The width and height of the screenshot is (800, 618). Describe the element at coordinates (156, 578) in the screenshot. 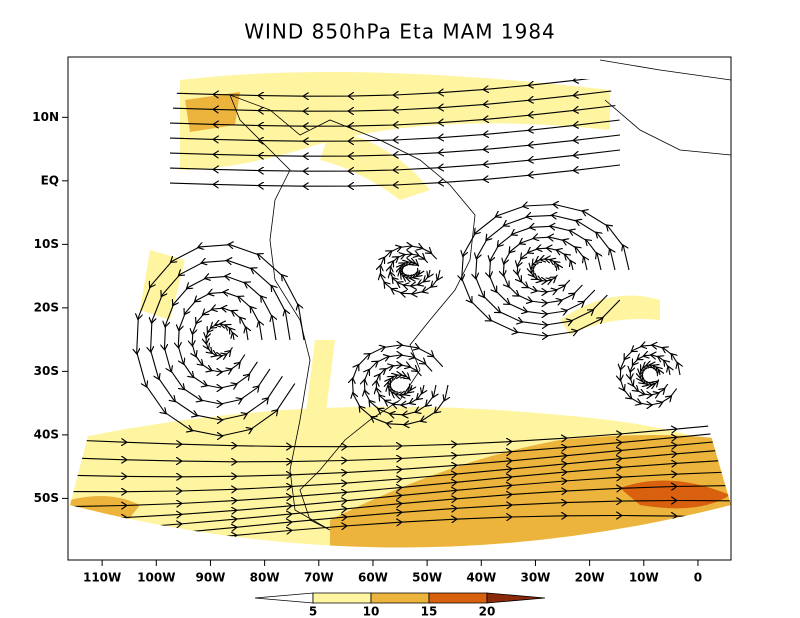

I see `x-tick-label: 100W` at that location.